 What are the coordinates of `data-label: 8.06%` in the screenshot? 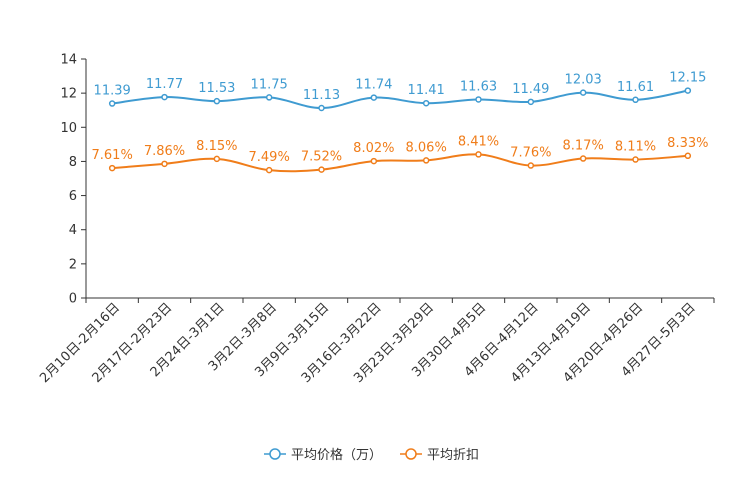 It's located at (426, 147).